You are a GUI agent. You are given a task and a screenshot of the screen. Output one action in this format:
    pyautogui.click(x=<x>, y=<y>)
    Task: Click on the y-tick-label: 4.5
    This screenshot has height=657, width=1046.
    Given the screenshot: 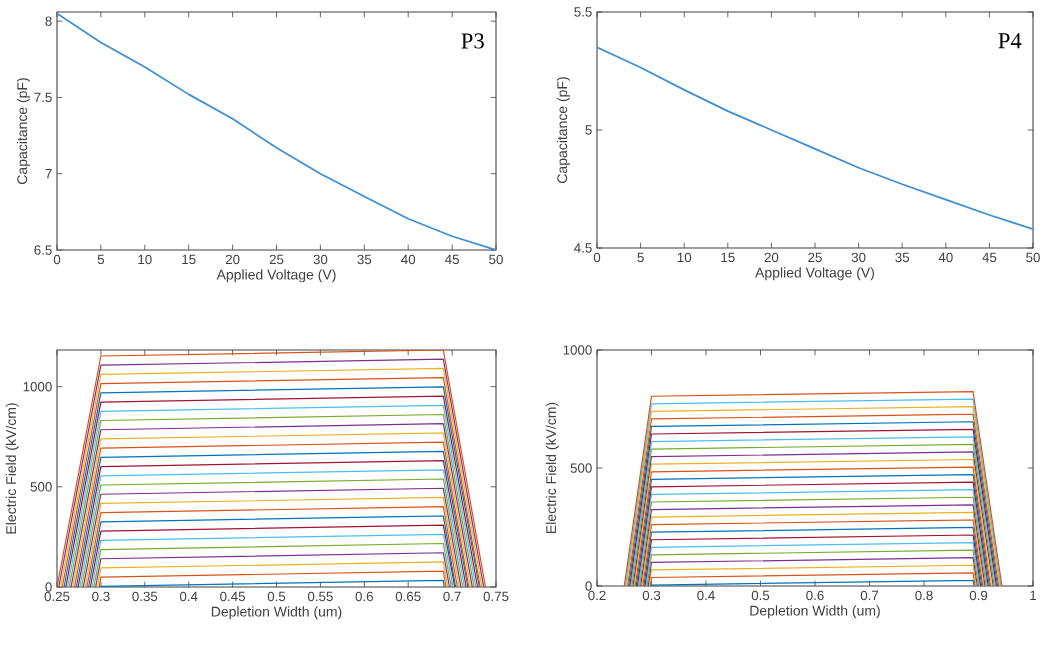 What is the action you would take?
    pyautogui.click(x=583, y=248)
    